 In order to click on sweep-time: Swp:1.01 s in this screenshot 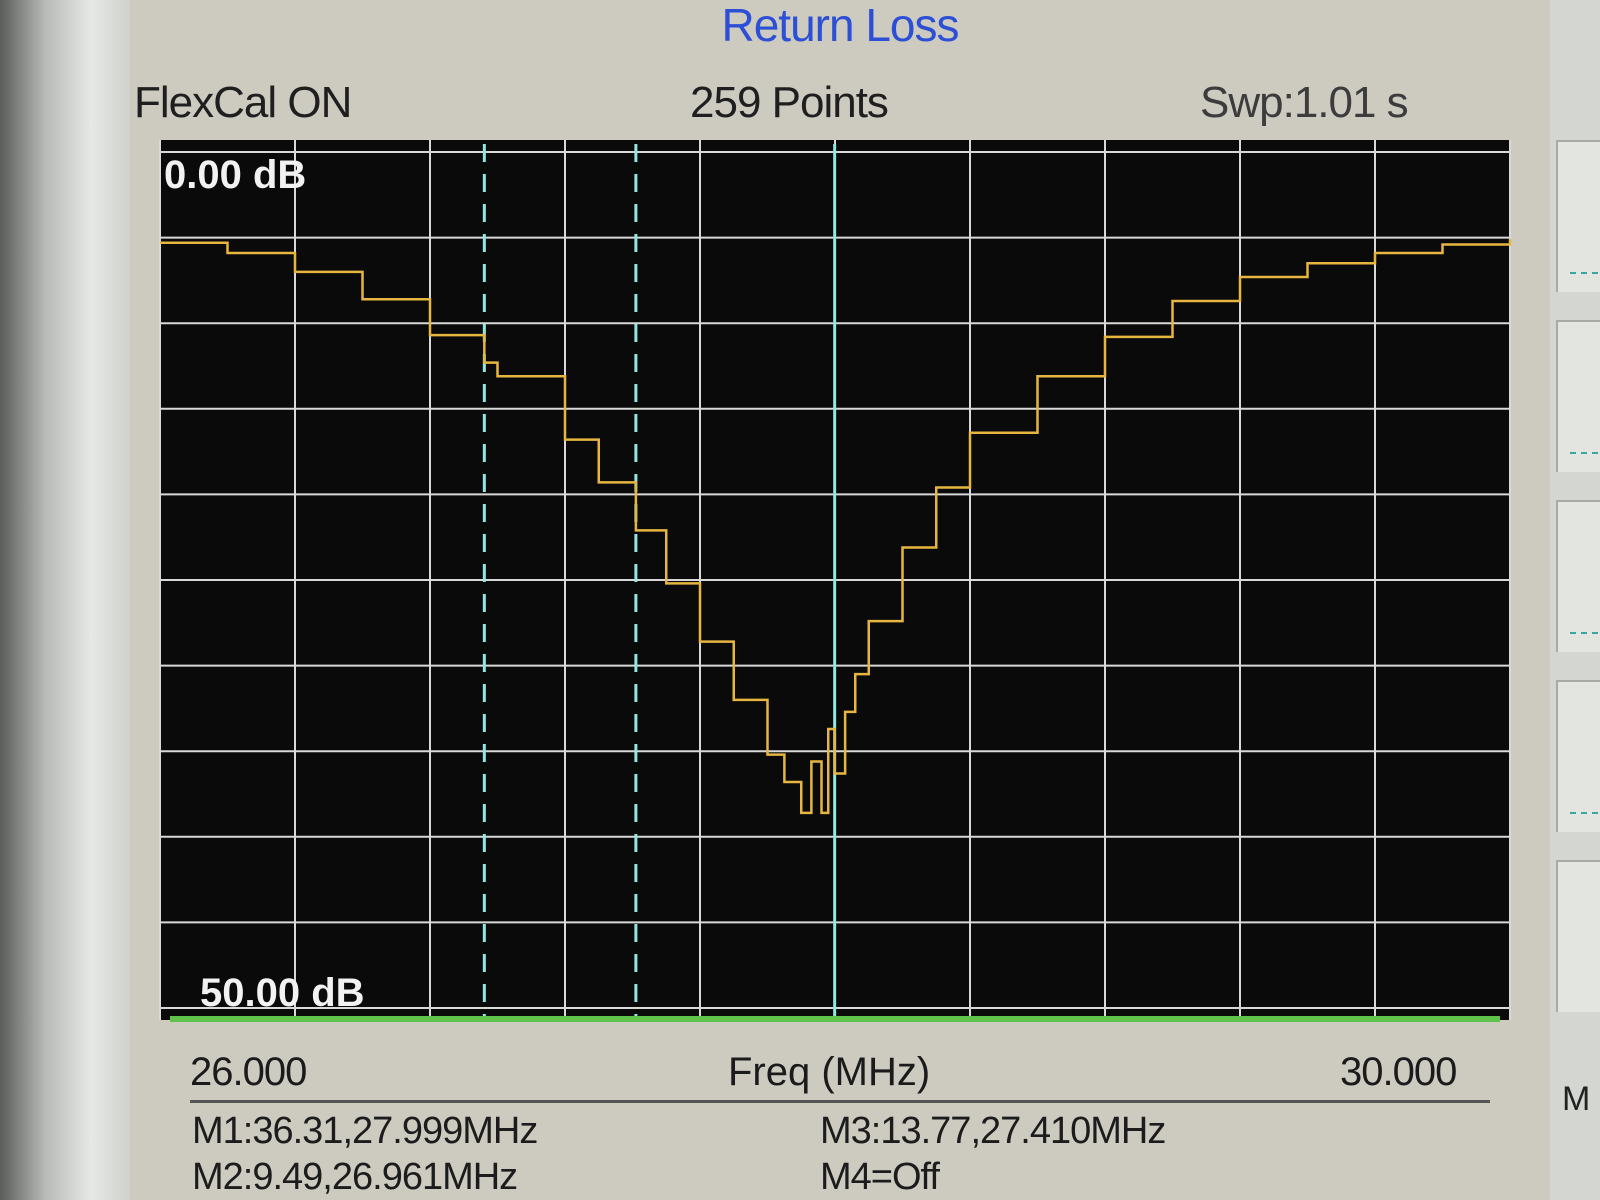, I will do `click(1304, 102)`.